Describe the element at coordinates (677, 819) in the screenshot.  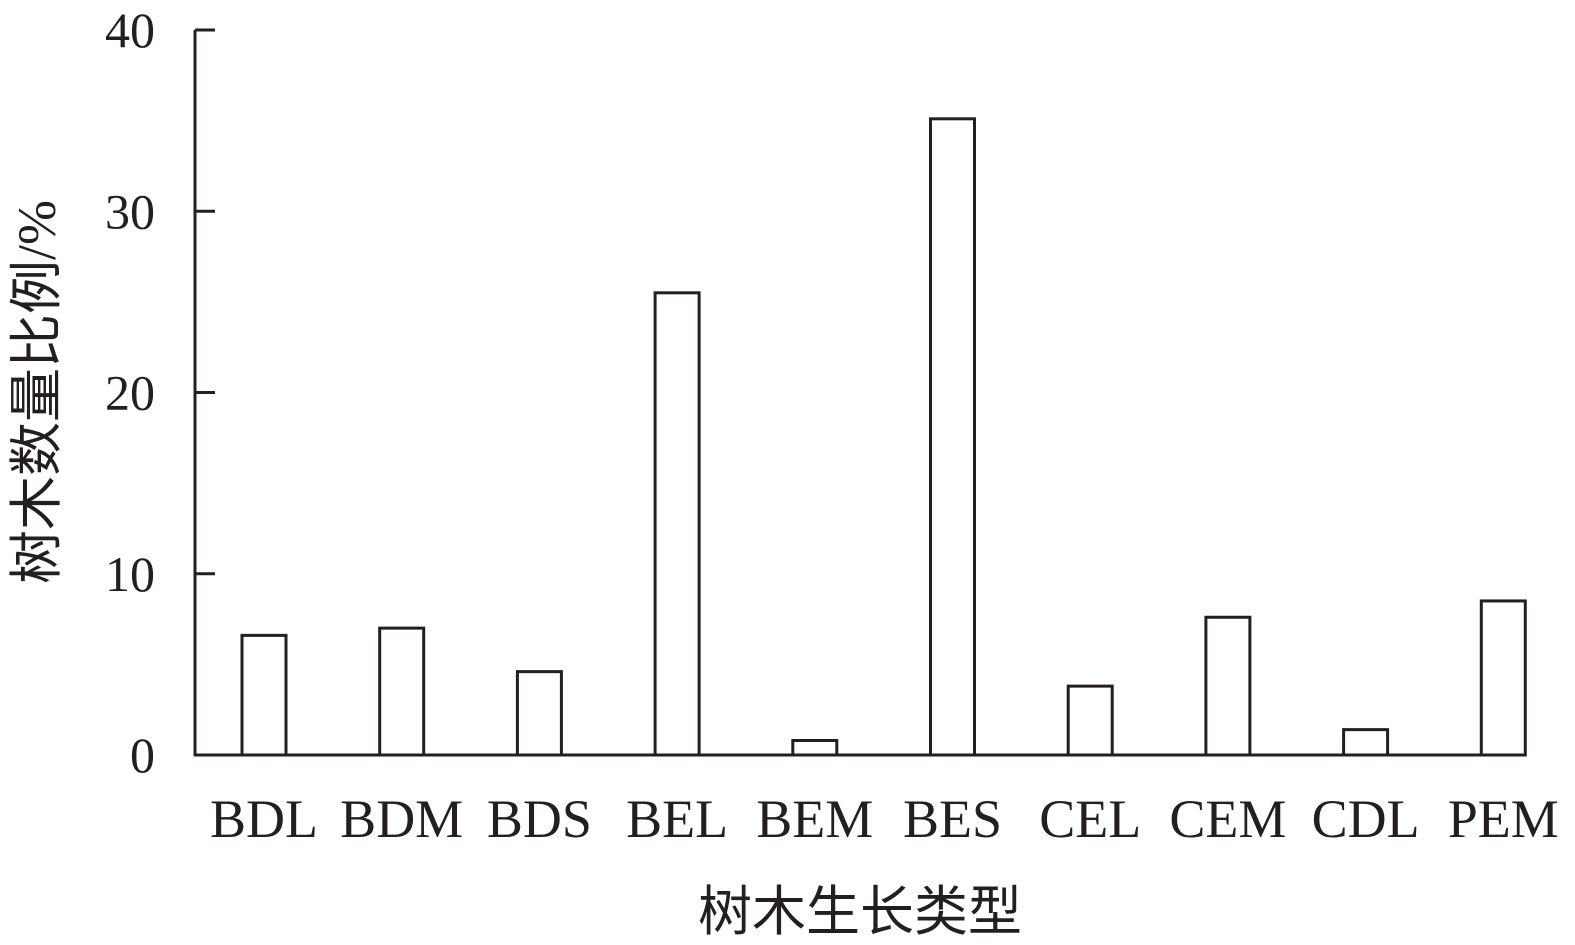
I see `x-tick-label: BEL` at that location.